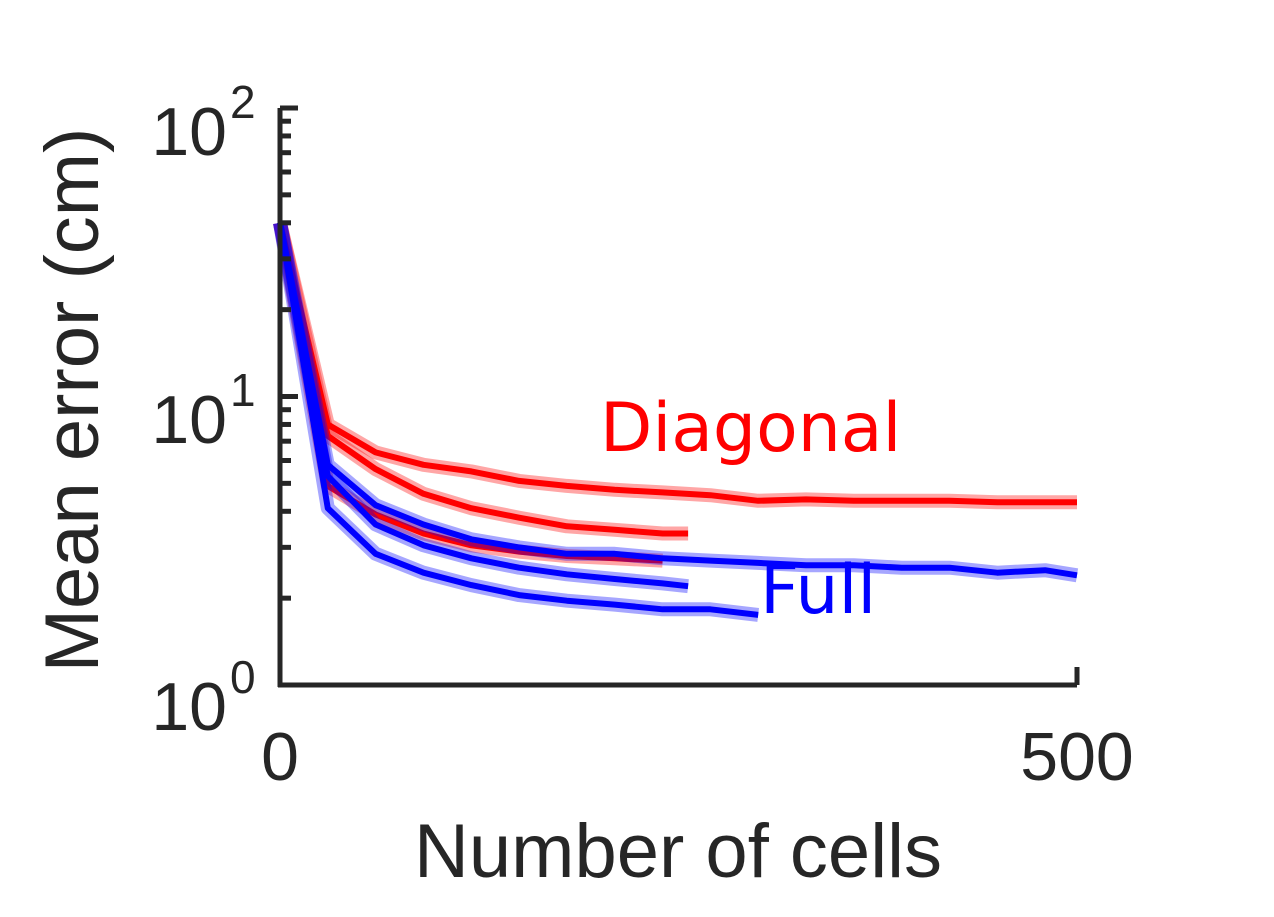  I want to click on y-tick-label-10: 10 1, so click(203, 411).